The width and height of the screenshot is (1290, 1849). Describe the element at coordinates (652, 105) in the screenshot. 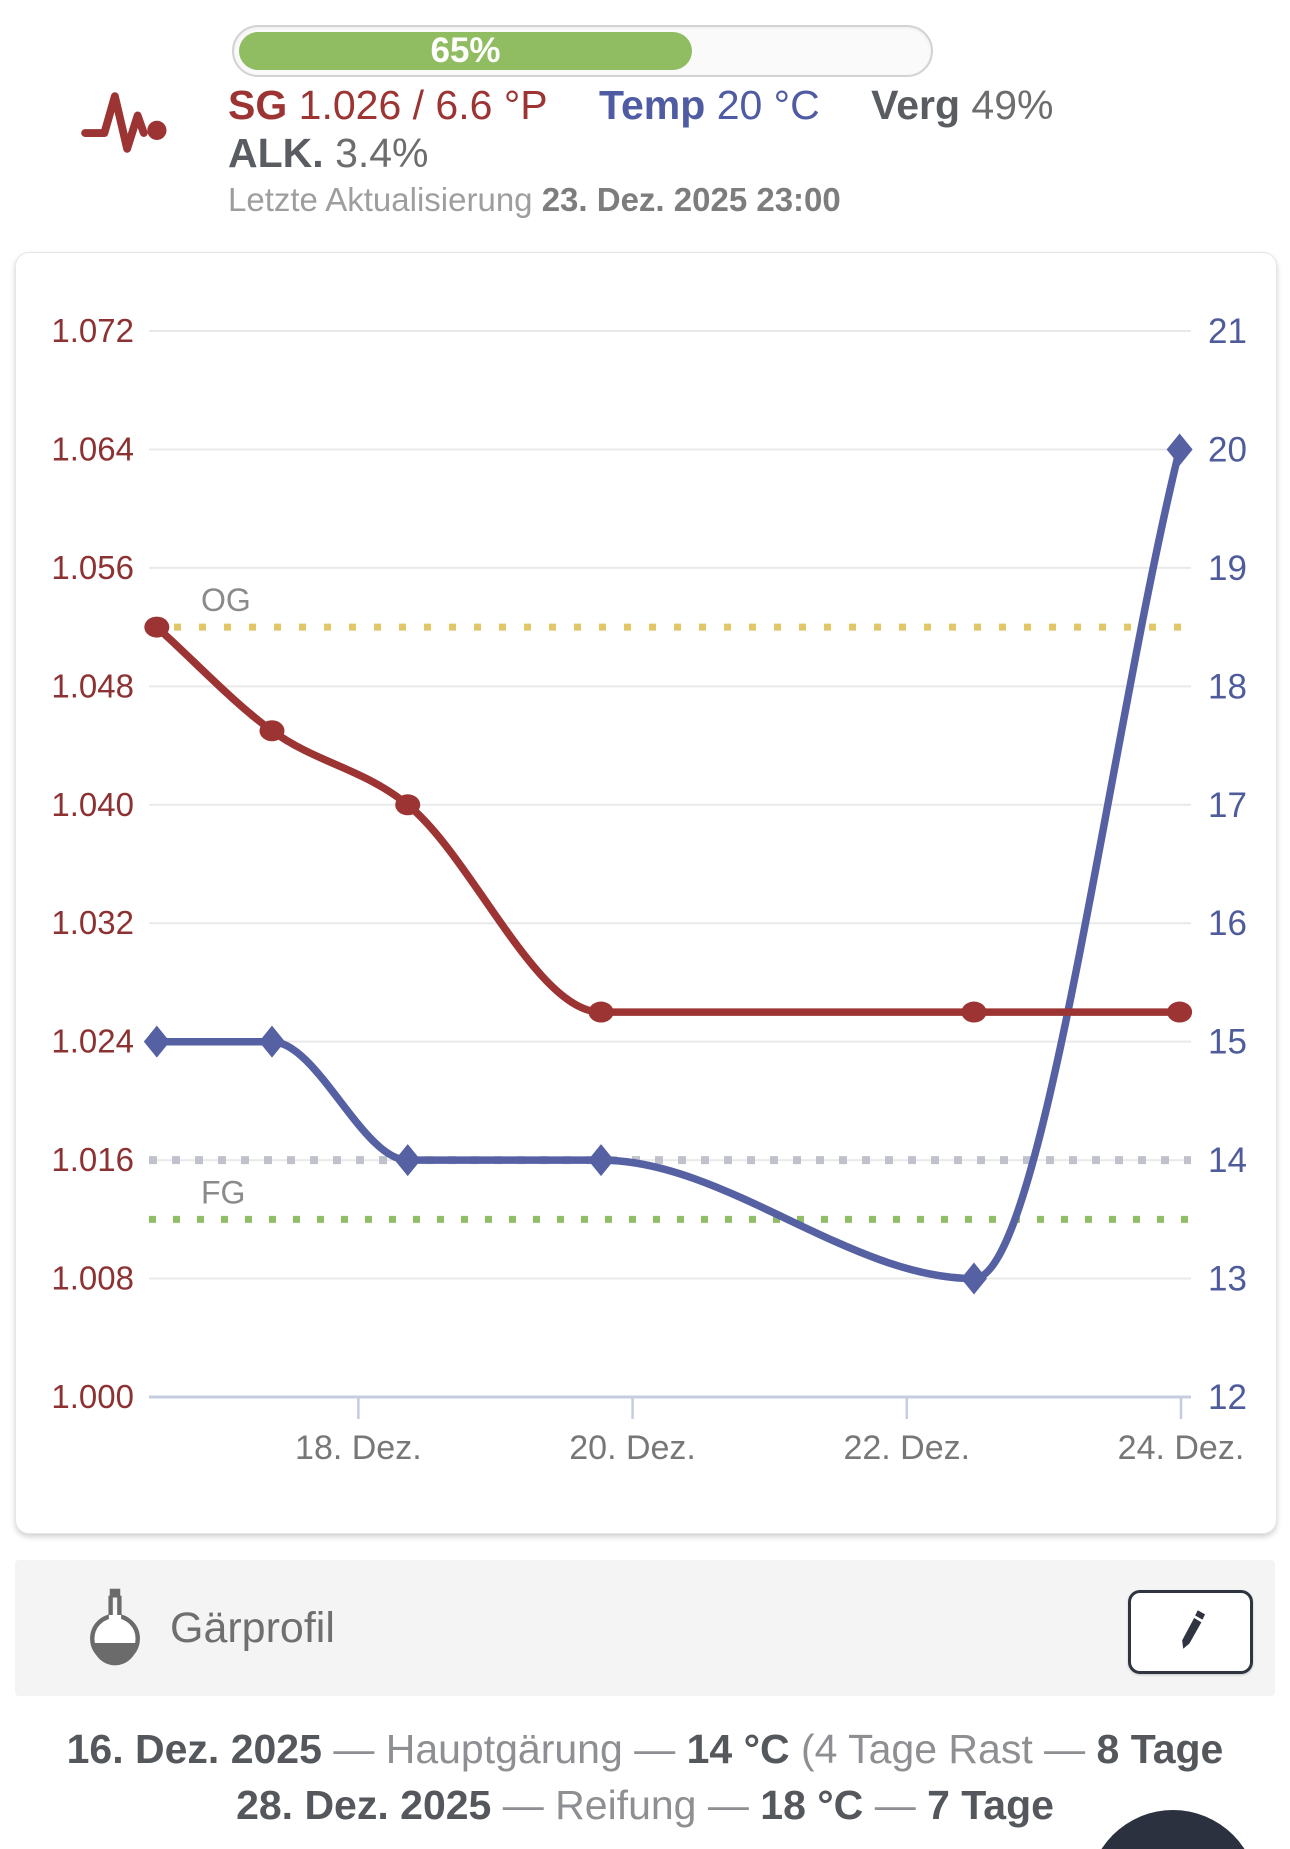

I see `temp-label: Temp` at that location.